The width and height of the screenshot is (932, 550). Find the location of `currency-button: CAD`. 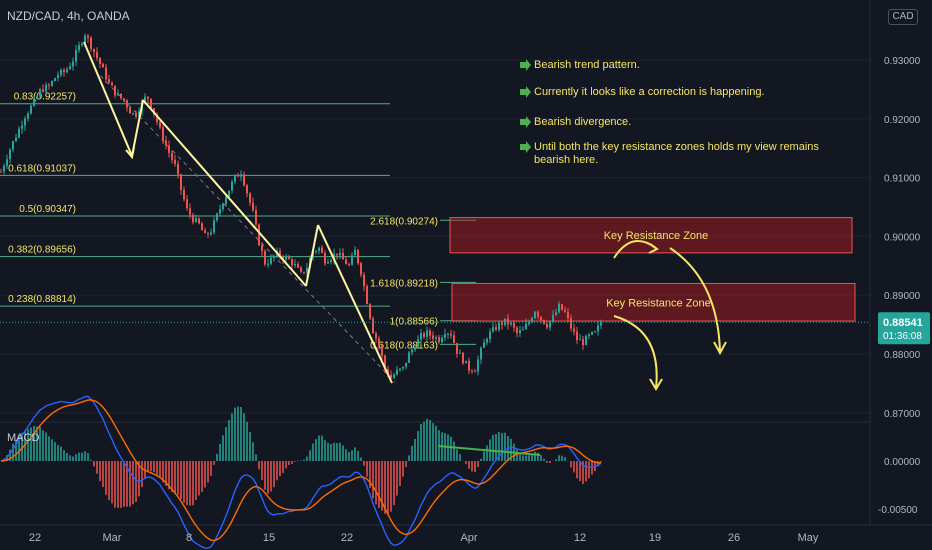

currency-button: CAD is located at coordinates (903, 17).